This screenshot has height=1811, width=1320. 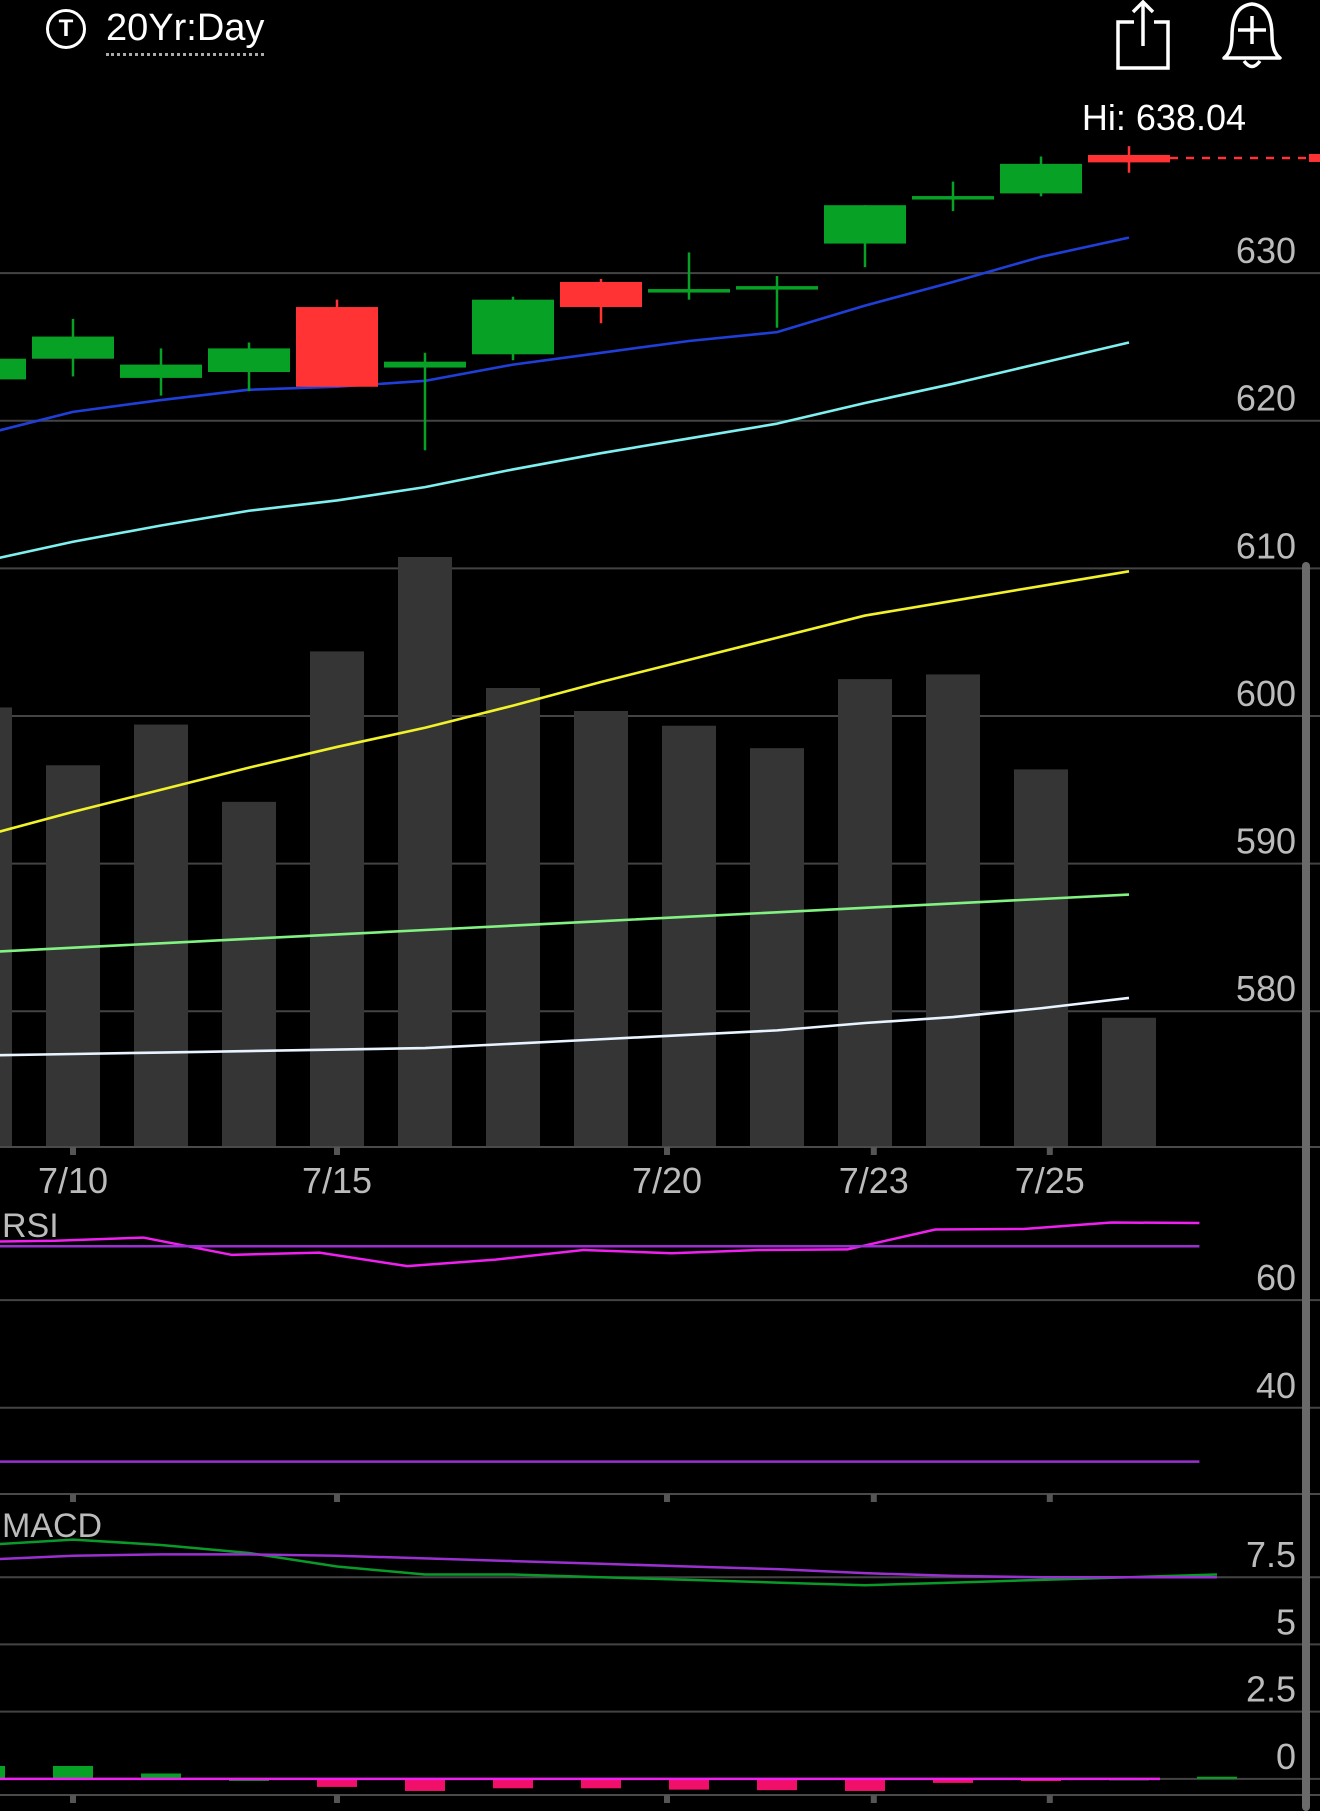 I want to click on macd-axis-tick-label: 2.5, so click(x=1271, y=1689).